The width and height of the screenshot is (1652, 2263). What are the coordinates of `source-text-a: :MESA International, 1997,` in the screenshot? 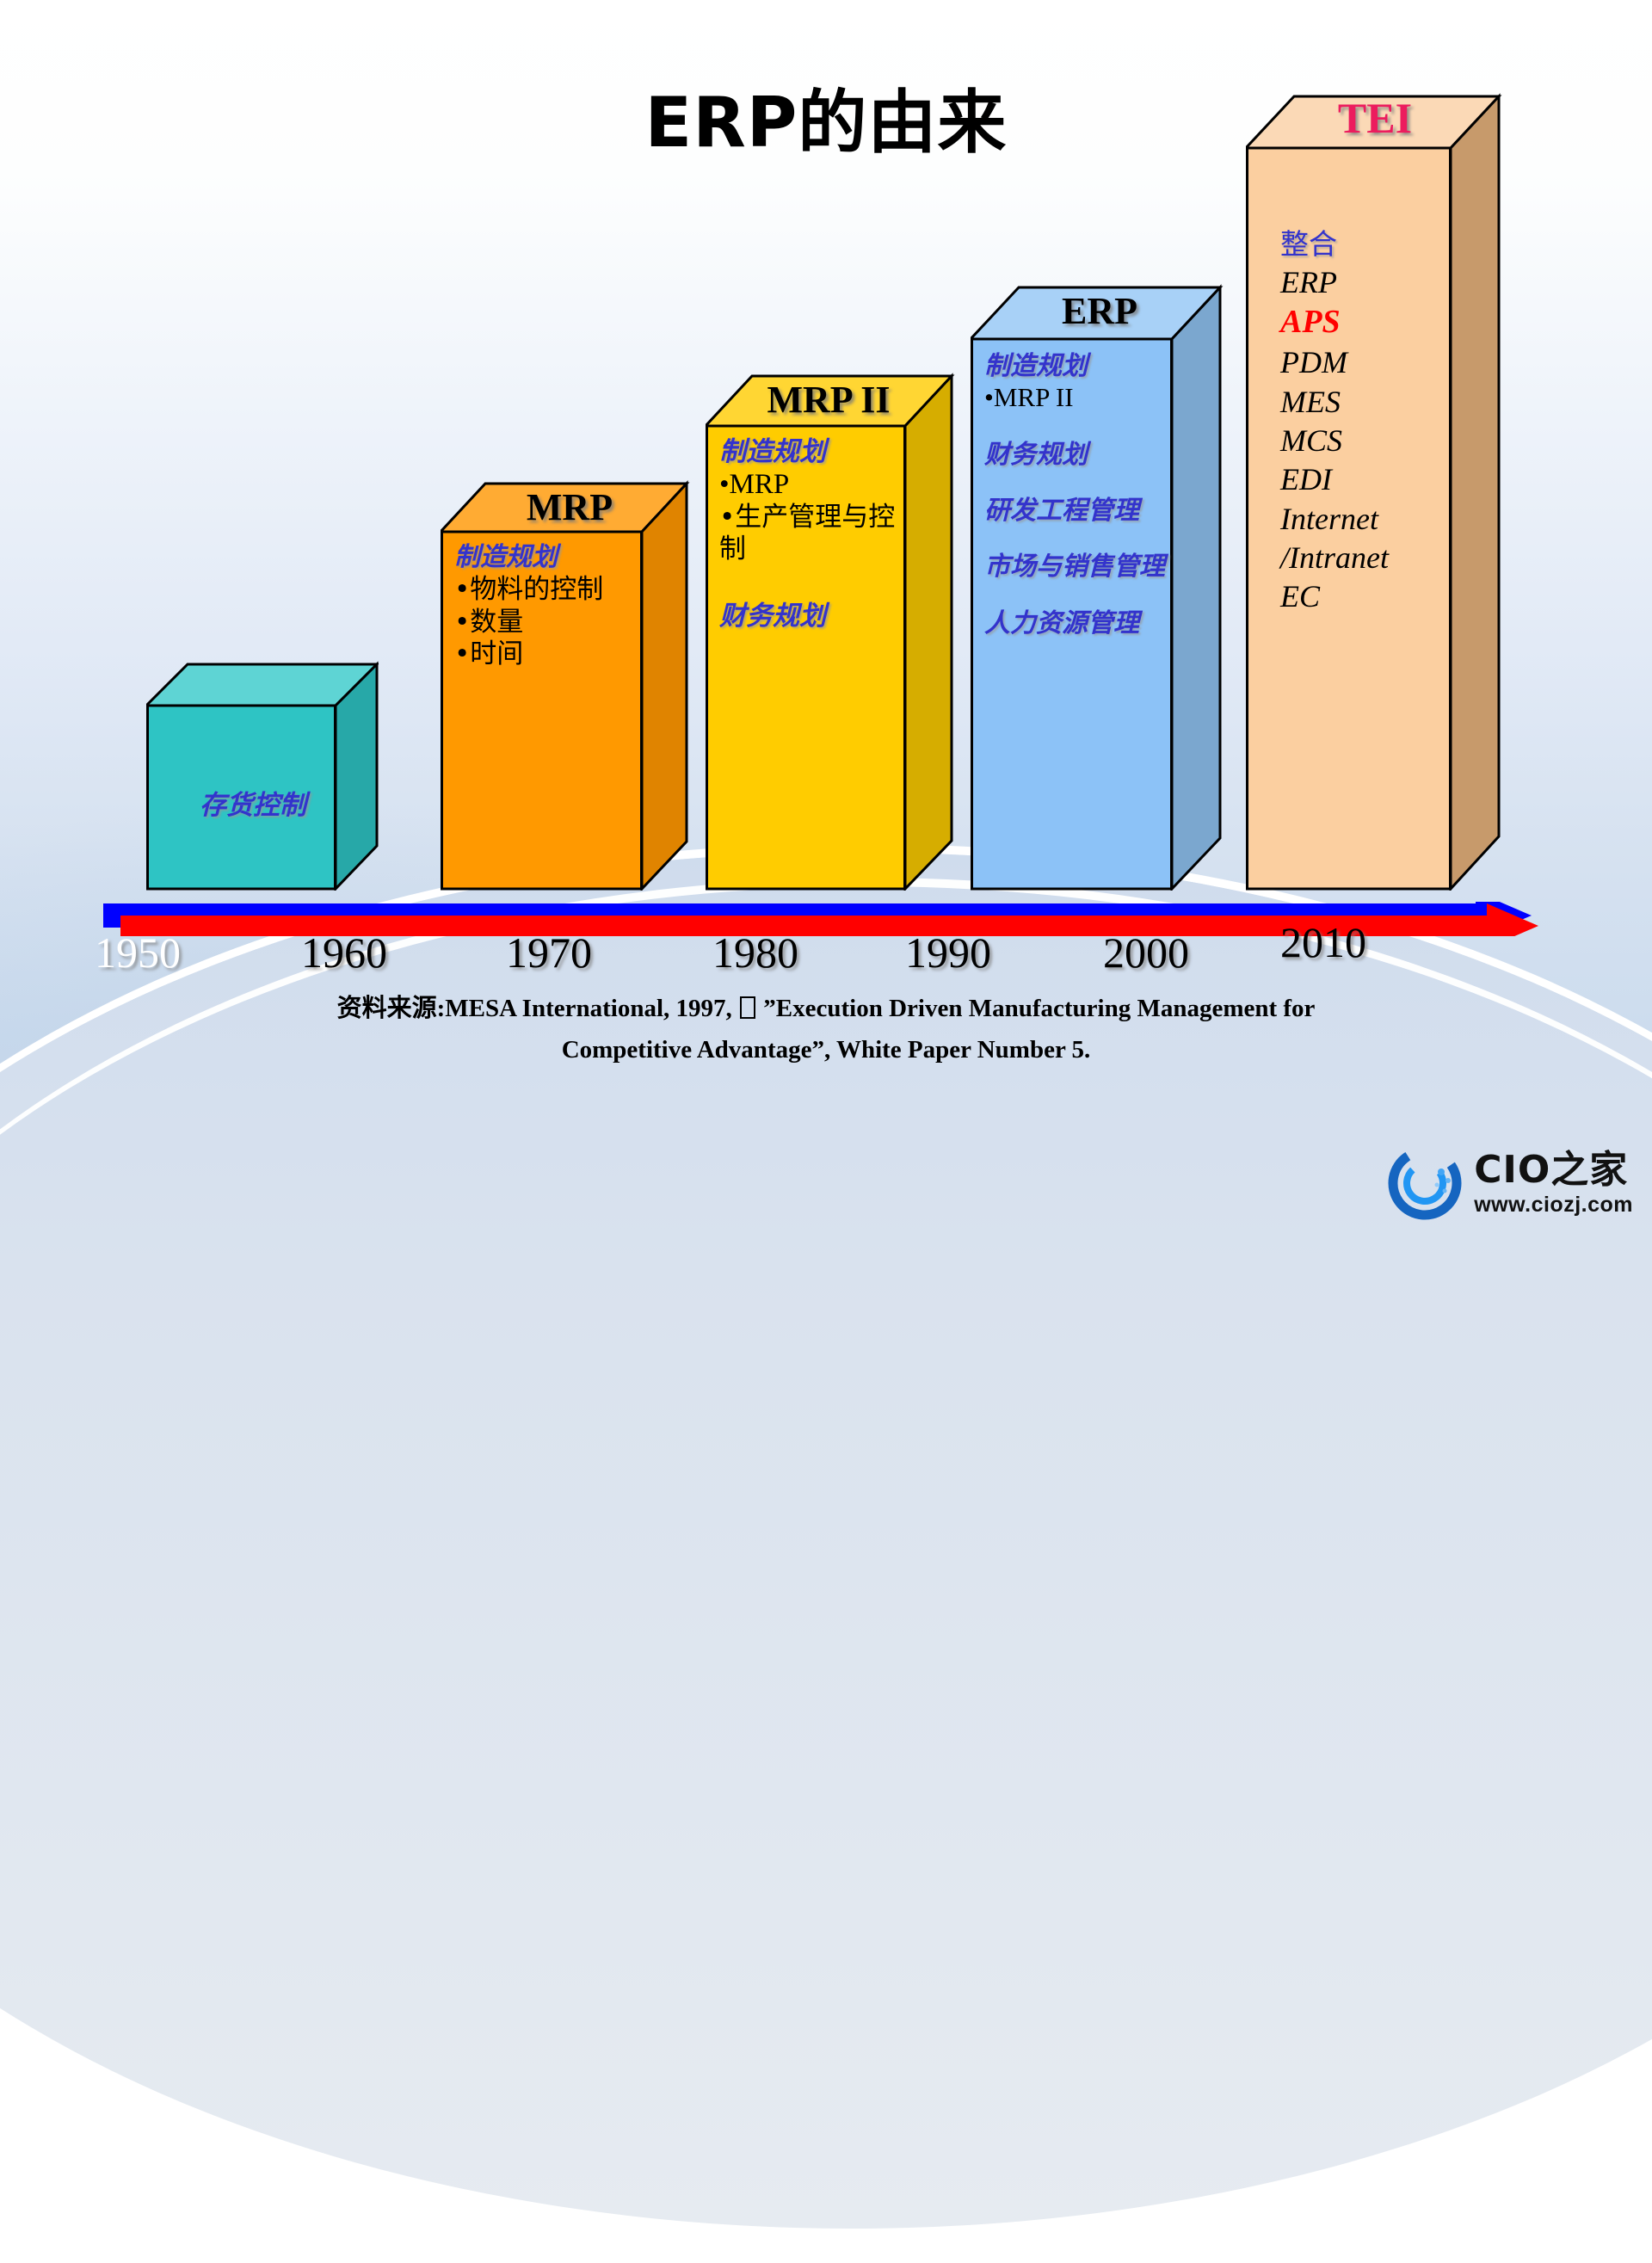 It's located at (587, 1009).